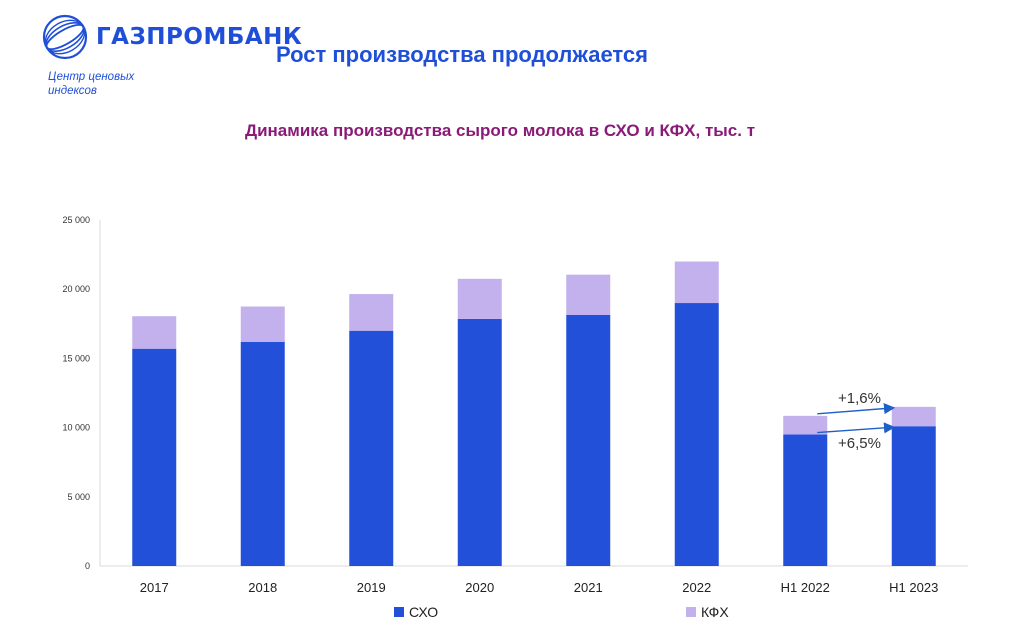 The image size is (1024, 630). I want to click on brand-logo: ГАЗПРОМБАНК, so click(172, 37).